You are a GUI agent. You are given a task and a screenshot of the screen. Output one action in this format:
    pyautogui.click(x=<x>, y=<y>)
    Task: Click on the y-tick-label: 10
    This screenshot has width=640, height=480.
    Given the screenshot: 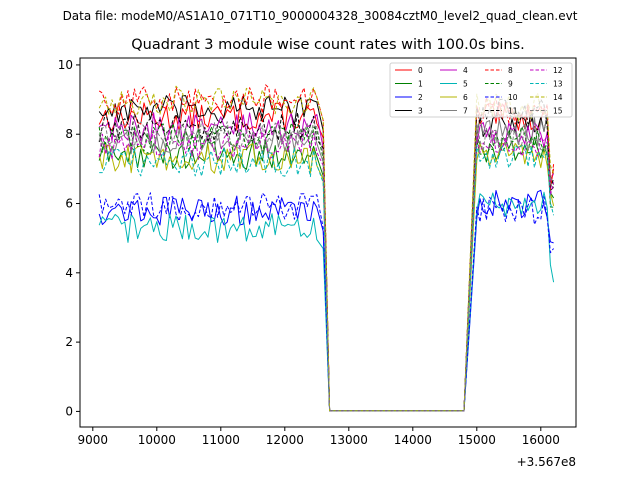 What is the action you would take?
    pyautogui.click(x=65, y=65)
    